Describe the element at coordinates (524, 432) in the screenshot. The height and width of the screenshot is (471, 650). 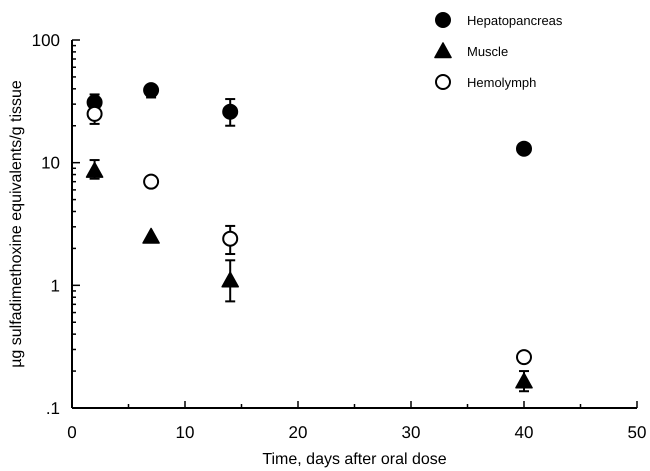
I see `x-tick-label: 40` at that location.